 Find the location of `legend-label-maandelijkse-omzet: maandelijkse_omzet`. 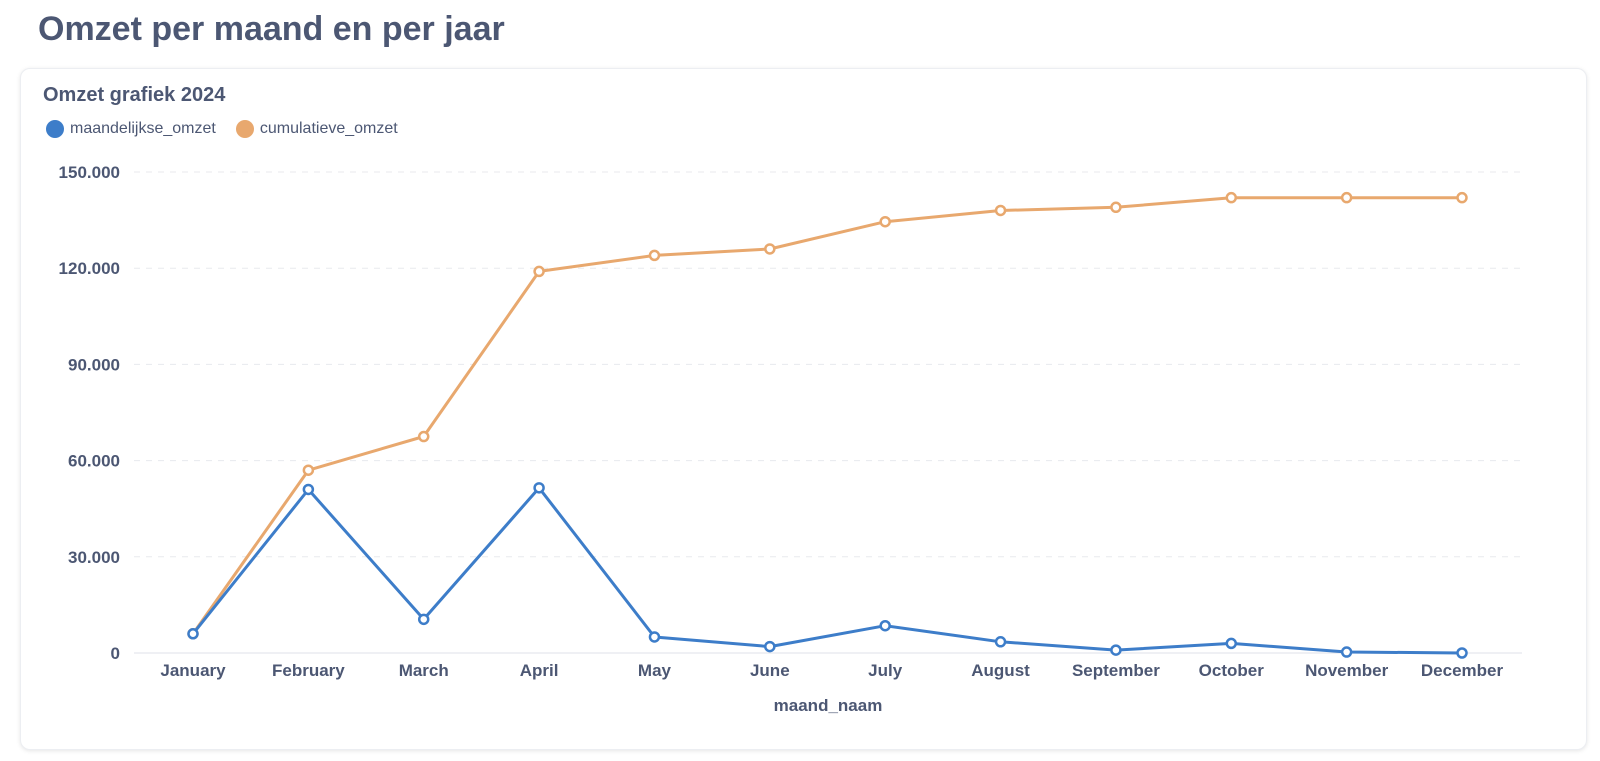

legend-label-maandelijkse-omzet: maandelijkse_omzet is located at coordinates (143, 128).